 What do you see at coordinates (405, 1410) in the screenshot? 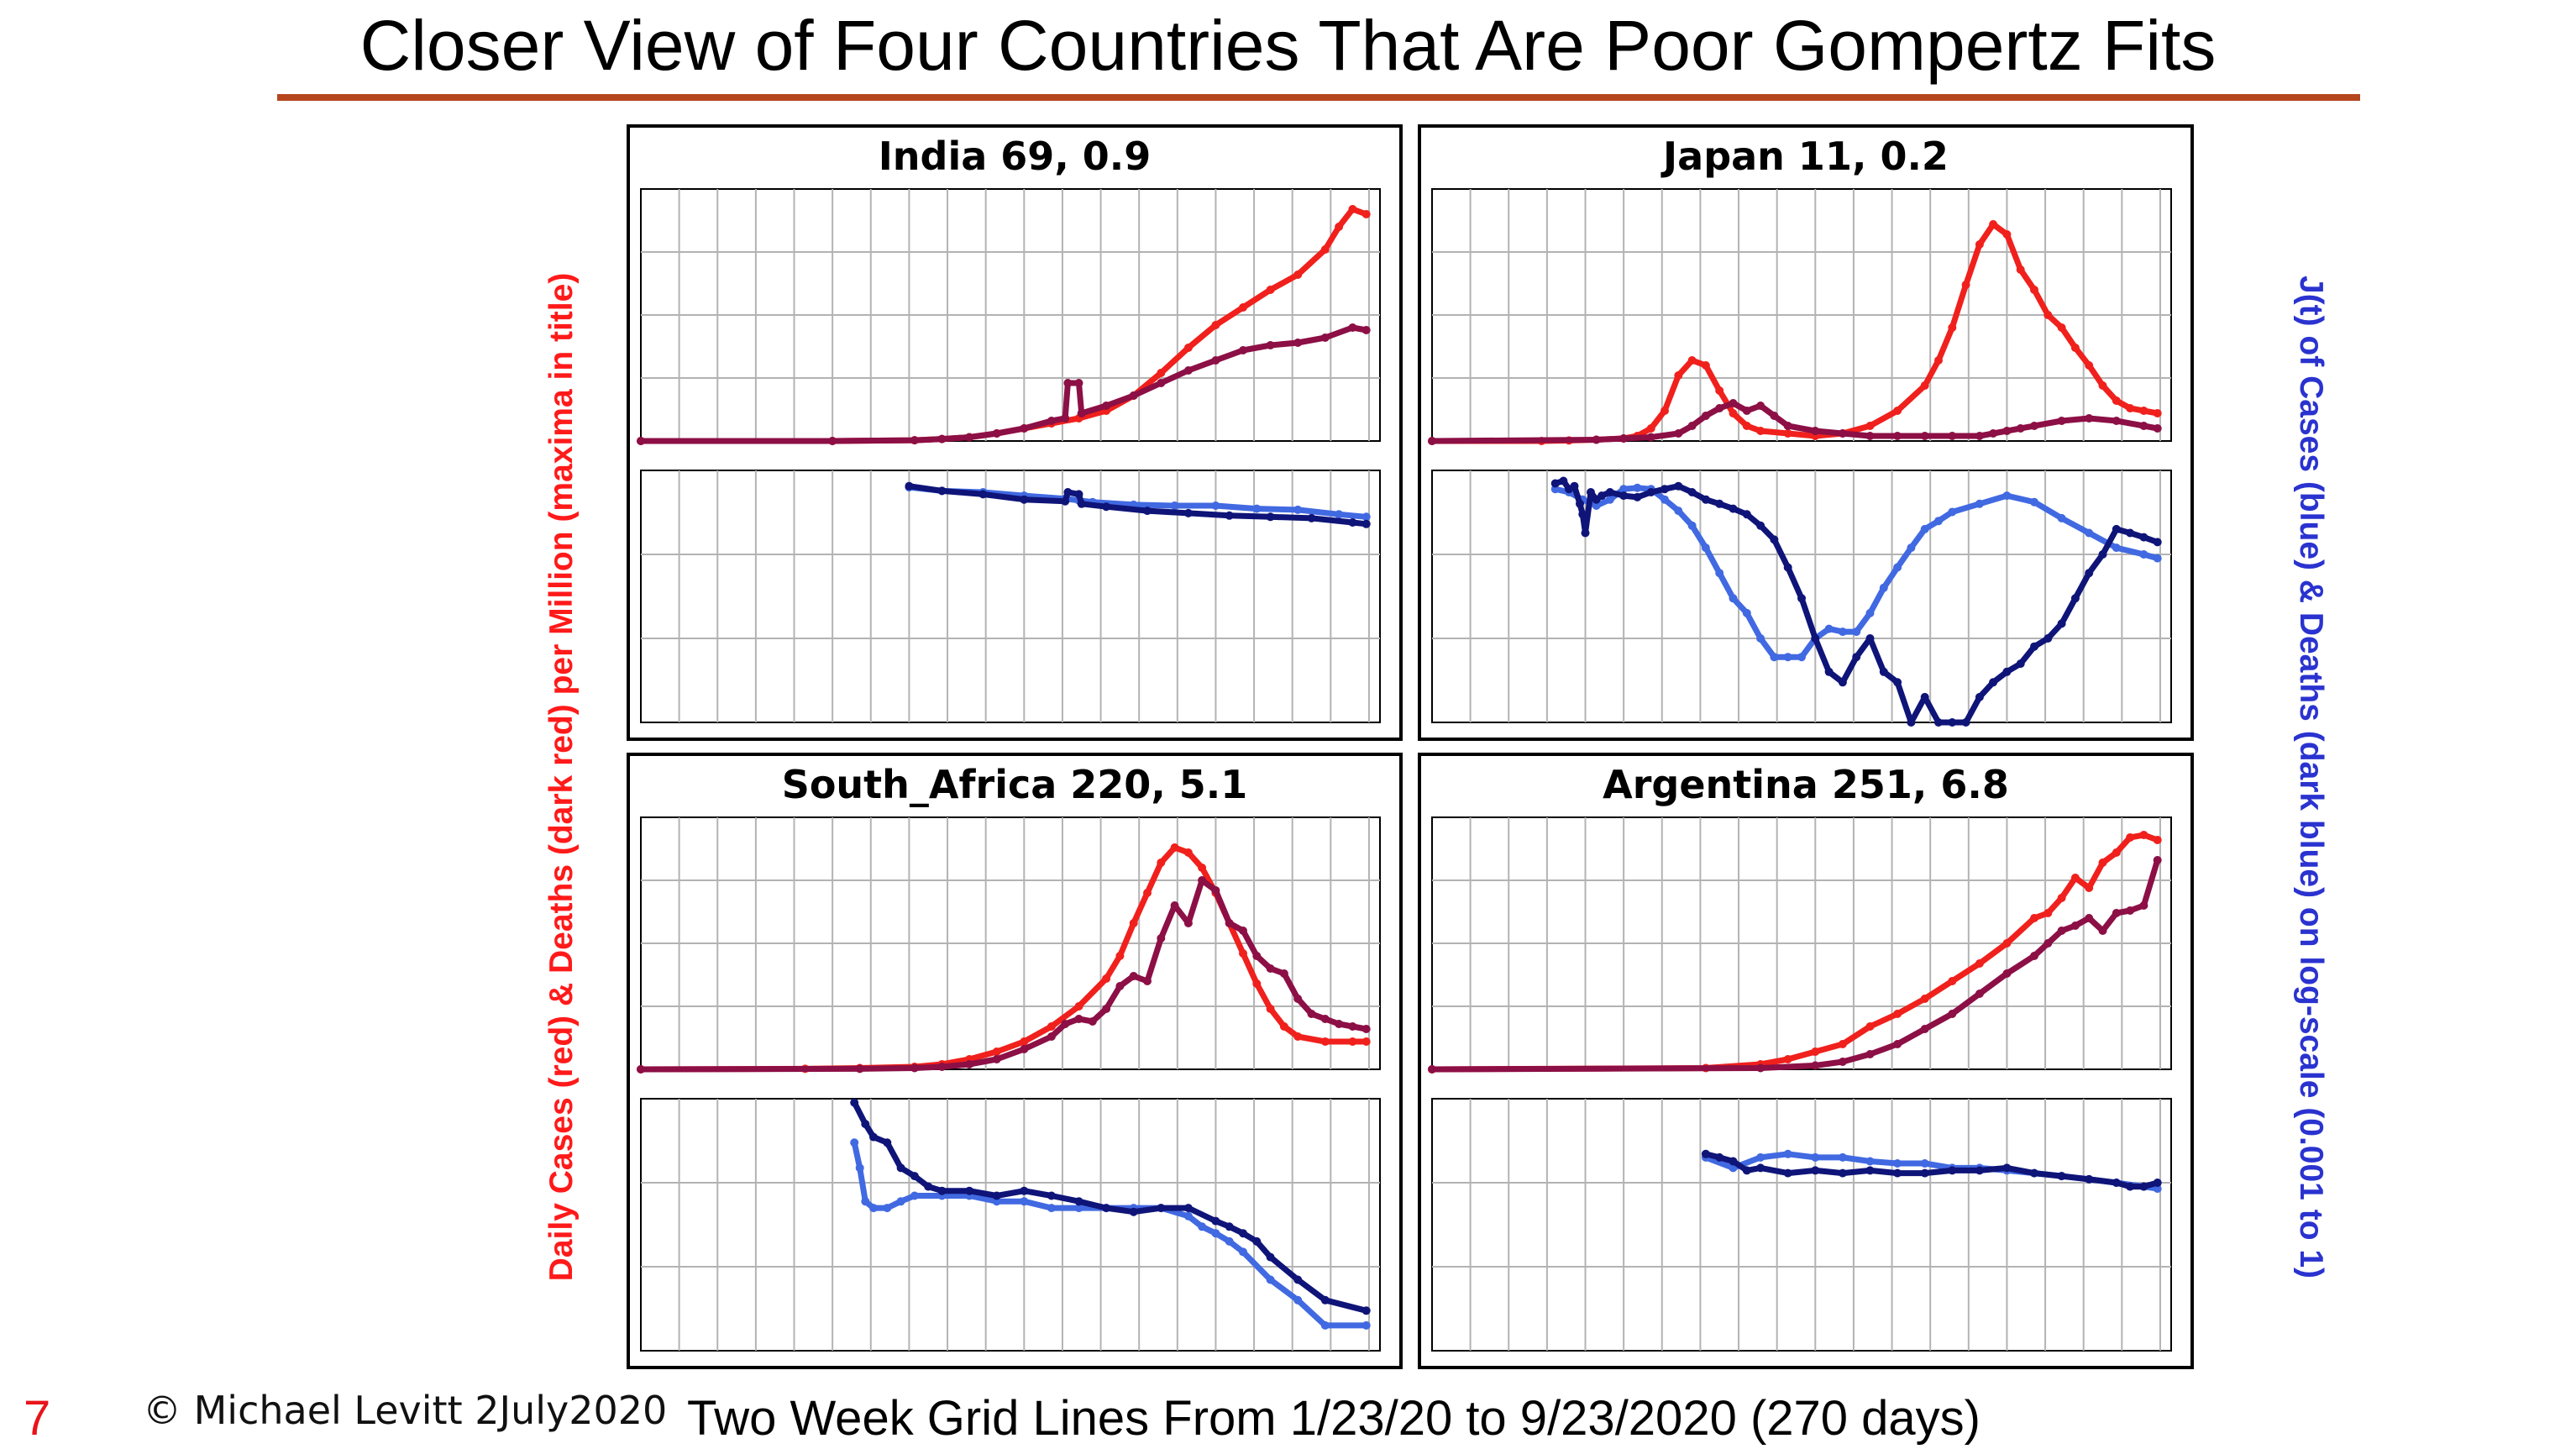
I see `copyright-signature: © Michael Levitt 2July2020` at bounding box center [405, 1410].